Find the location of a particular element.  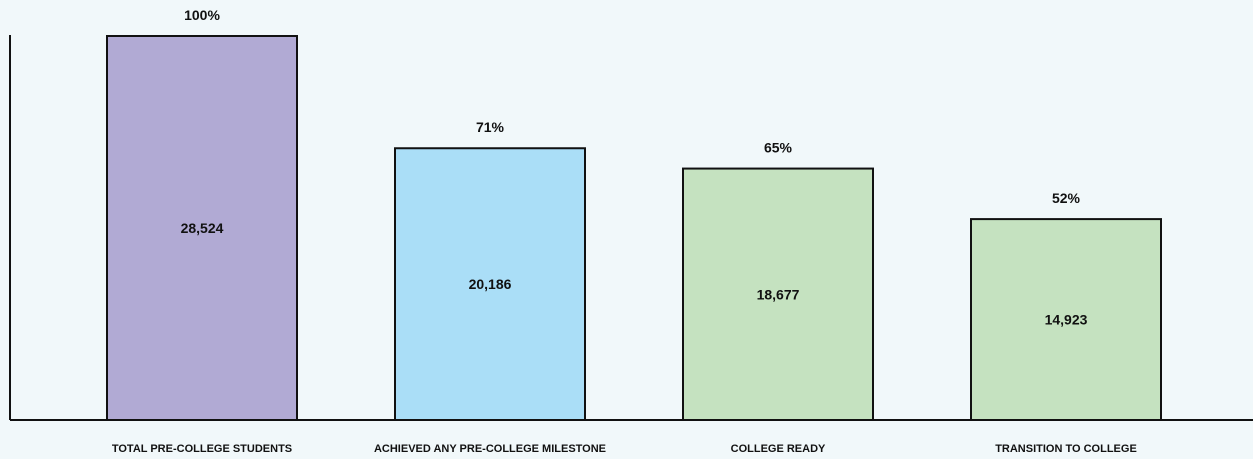

category-label-4: TRANSITION TO COLLEGE is located at coordinates (1066, 449).